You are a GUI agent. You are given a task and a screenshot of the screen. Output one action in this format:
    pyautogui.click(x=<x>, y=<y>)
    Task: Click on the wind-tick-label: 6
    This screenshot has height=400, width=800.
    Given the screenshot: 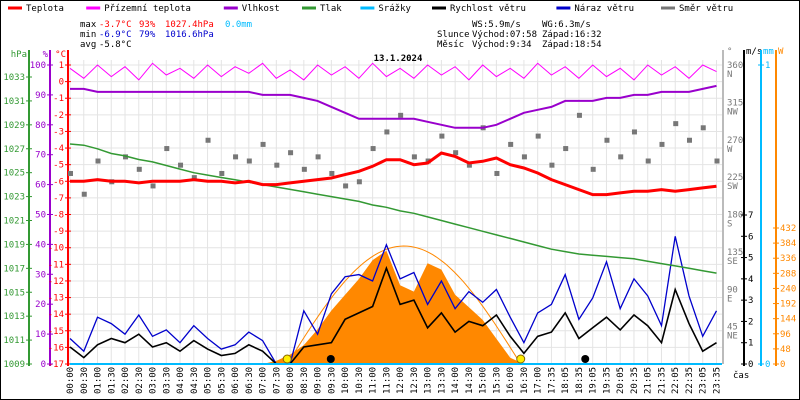 What is the action you would take?
    pyautogui.click(x=750, y=237)
    